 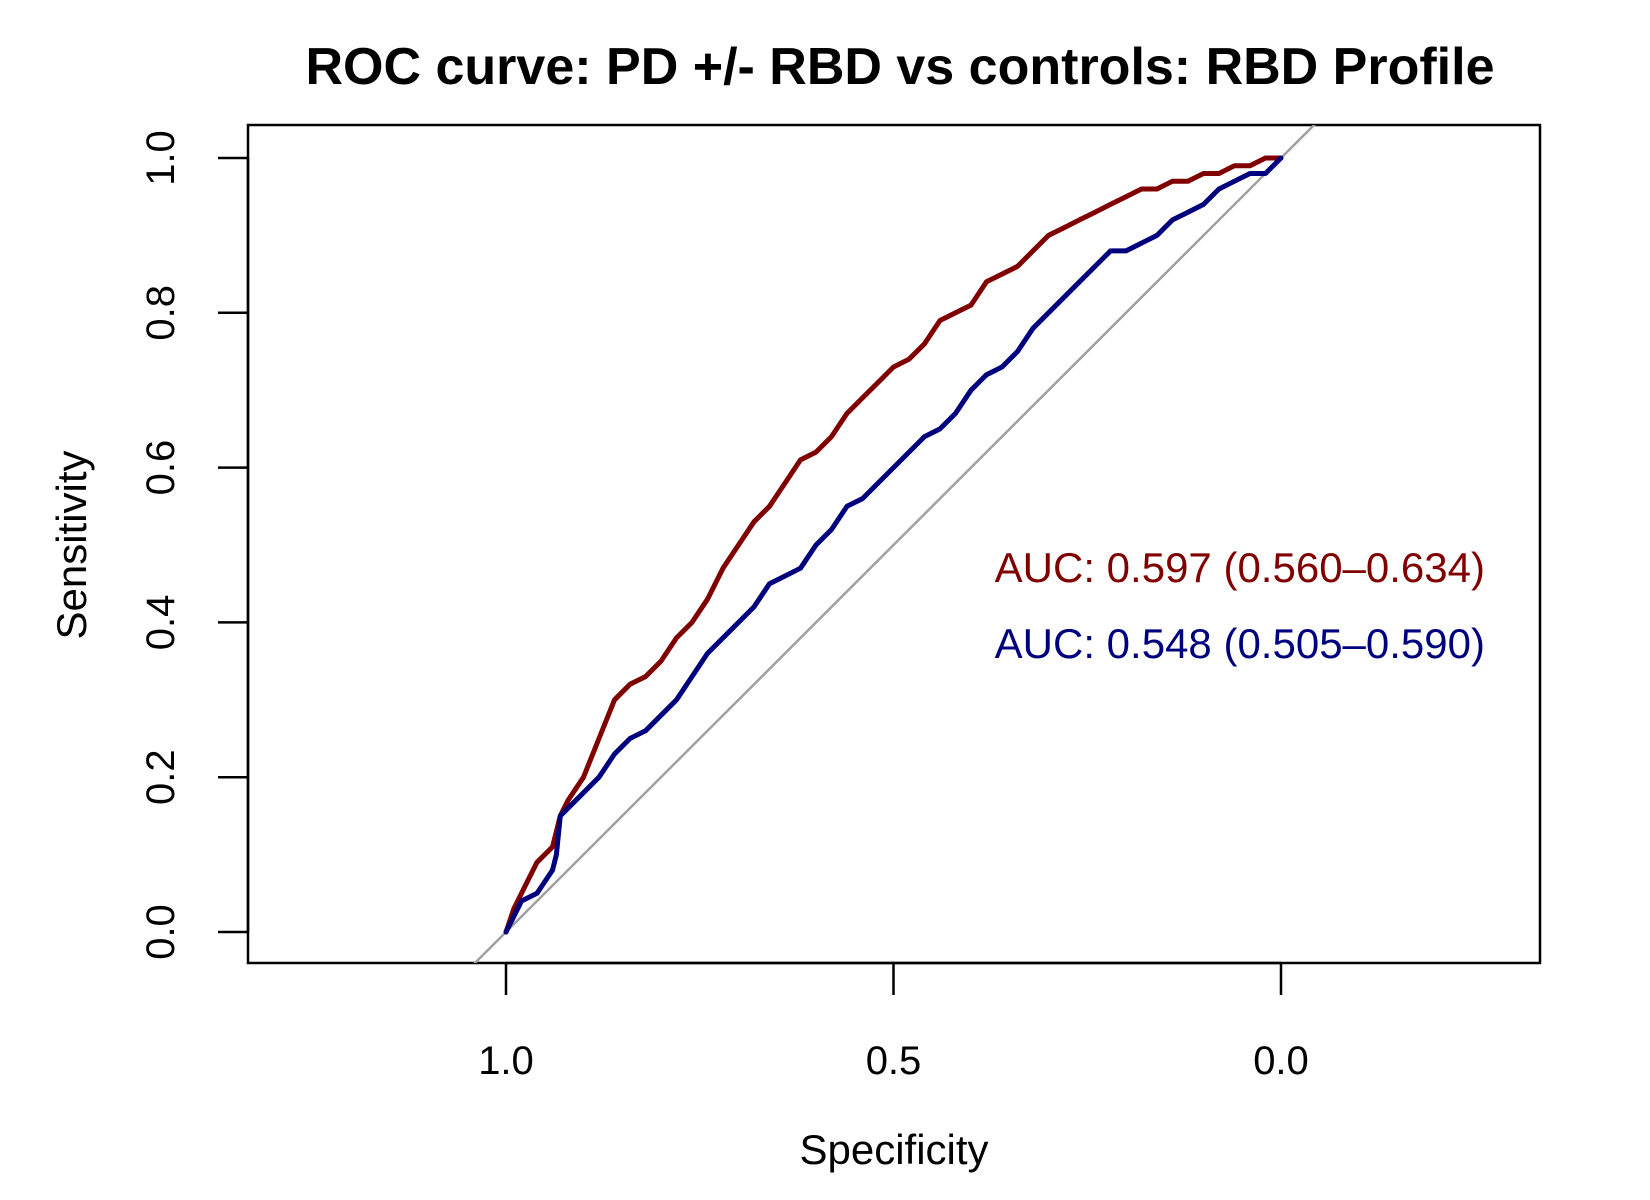 I want to click on y-tick-label: 0.2, so click(x=161, y=777).